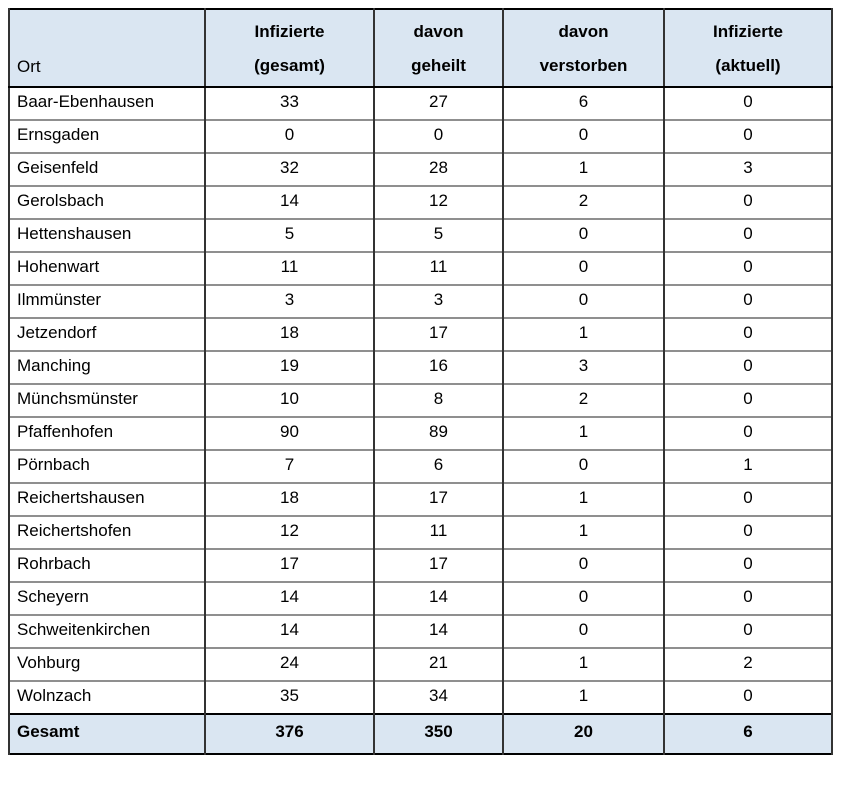 The width and height of the screenshot is (841, 806). Describe the element at coordinates (583, 103) in the screenshot. I see `davon-verstorben-cell: 6` at that location.